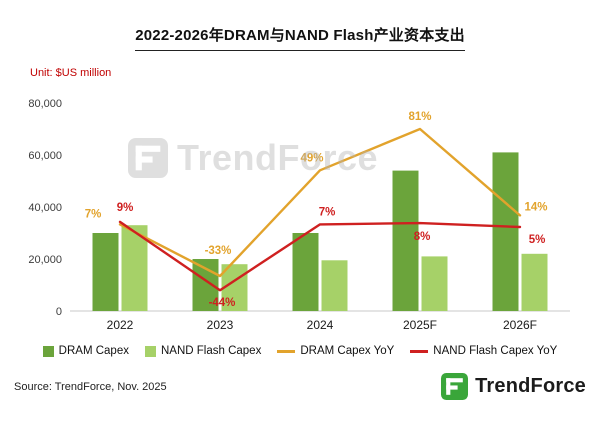  I want to click on svg-text: 80,000, so click(45, 104).